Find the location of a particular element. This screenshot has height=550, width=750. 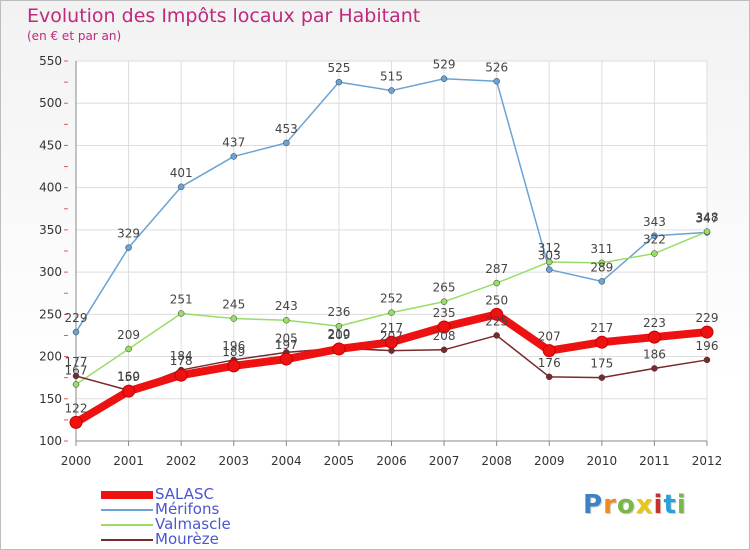

data-label-mourèze: 186 is located at coordinates (654, 354).